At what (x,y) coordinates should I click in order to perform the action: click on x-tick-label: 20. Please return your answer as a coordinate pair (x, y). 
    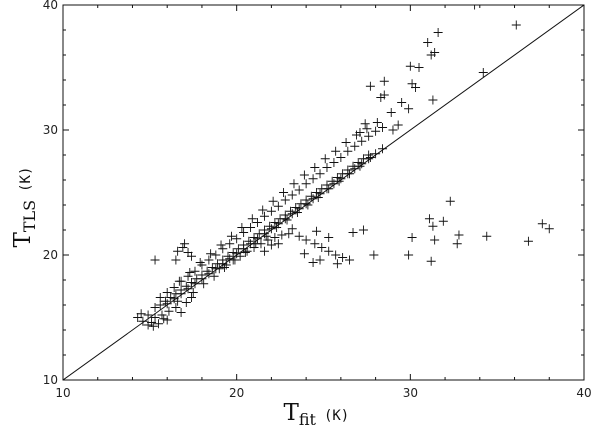
    Looking at the image, I should click on (236, 393).